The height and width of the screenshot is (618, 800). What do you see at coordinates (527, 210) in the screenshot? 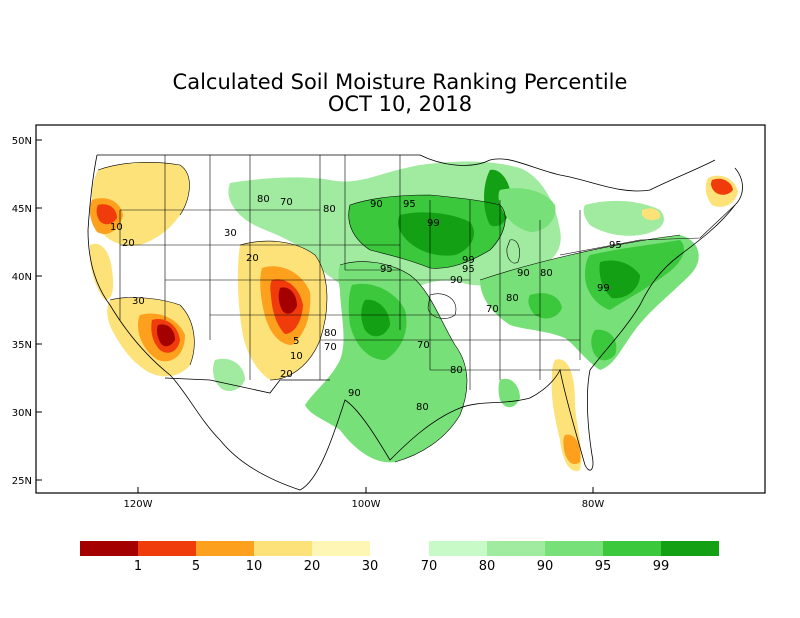
I see `region-michigan-wet` at bounding box center [527, 210].